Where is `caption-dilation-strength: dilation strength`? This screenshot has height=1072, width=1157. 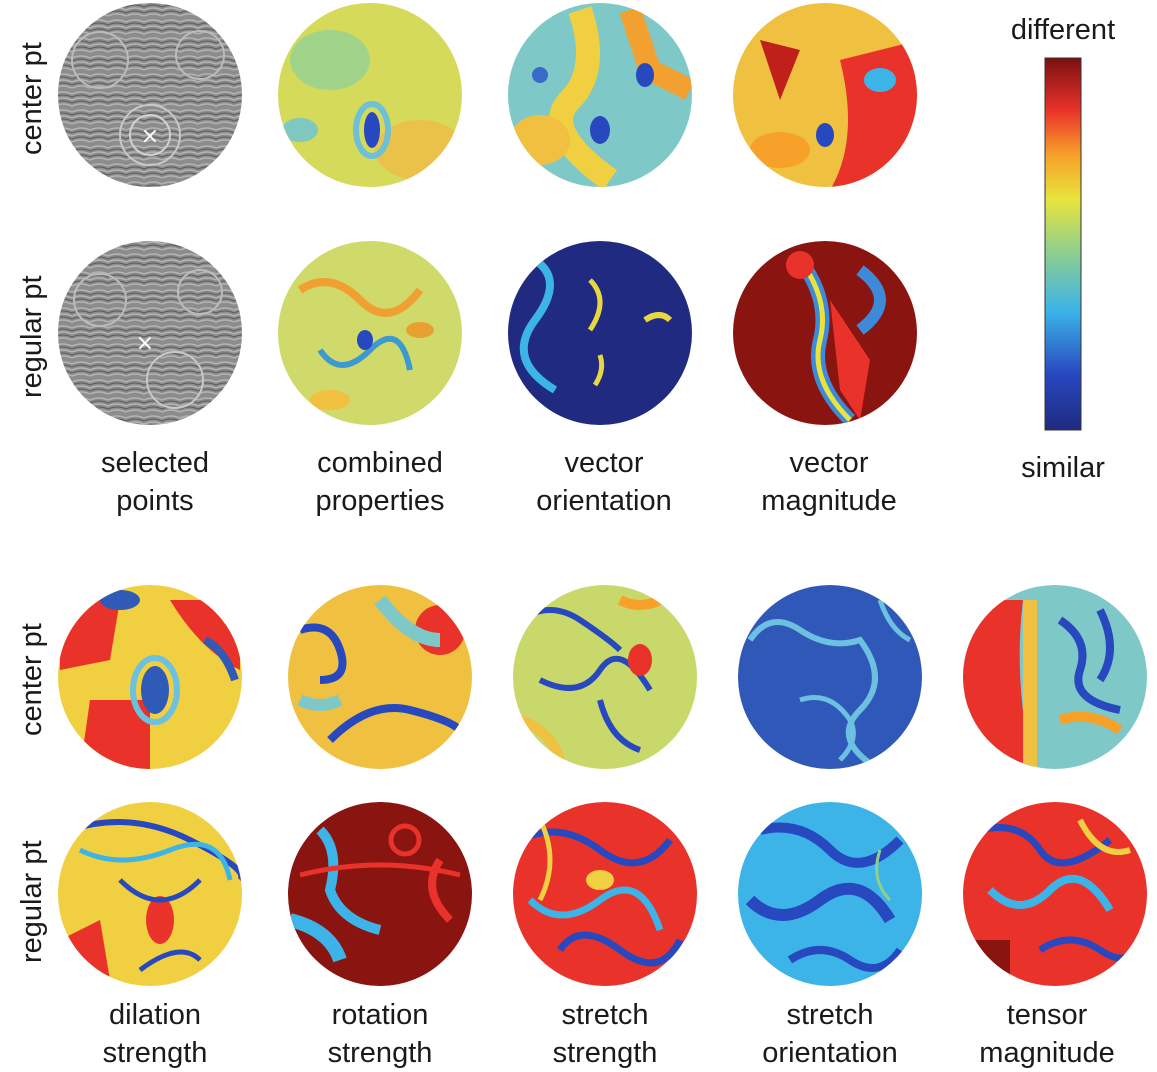
caption-dilation-strength: dilation strength is located at coordinates (155, 1034).